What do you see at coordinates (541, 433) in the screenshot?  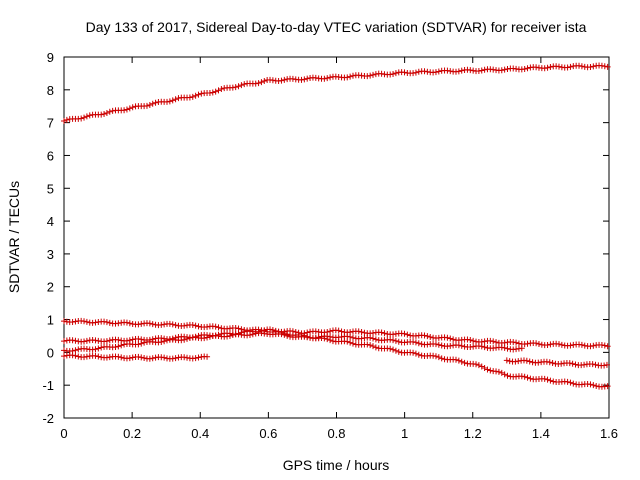 I see `x-tick-label: 1.4` at bounding box center [541, 433].